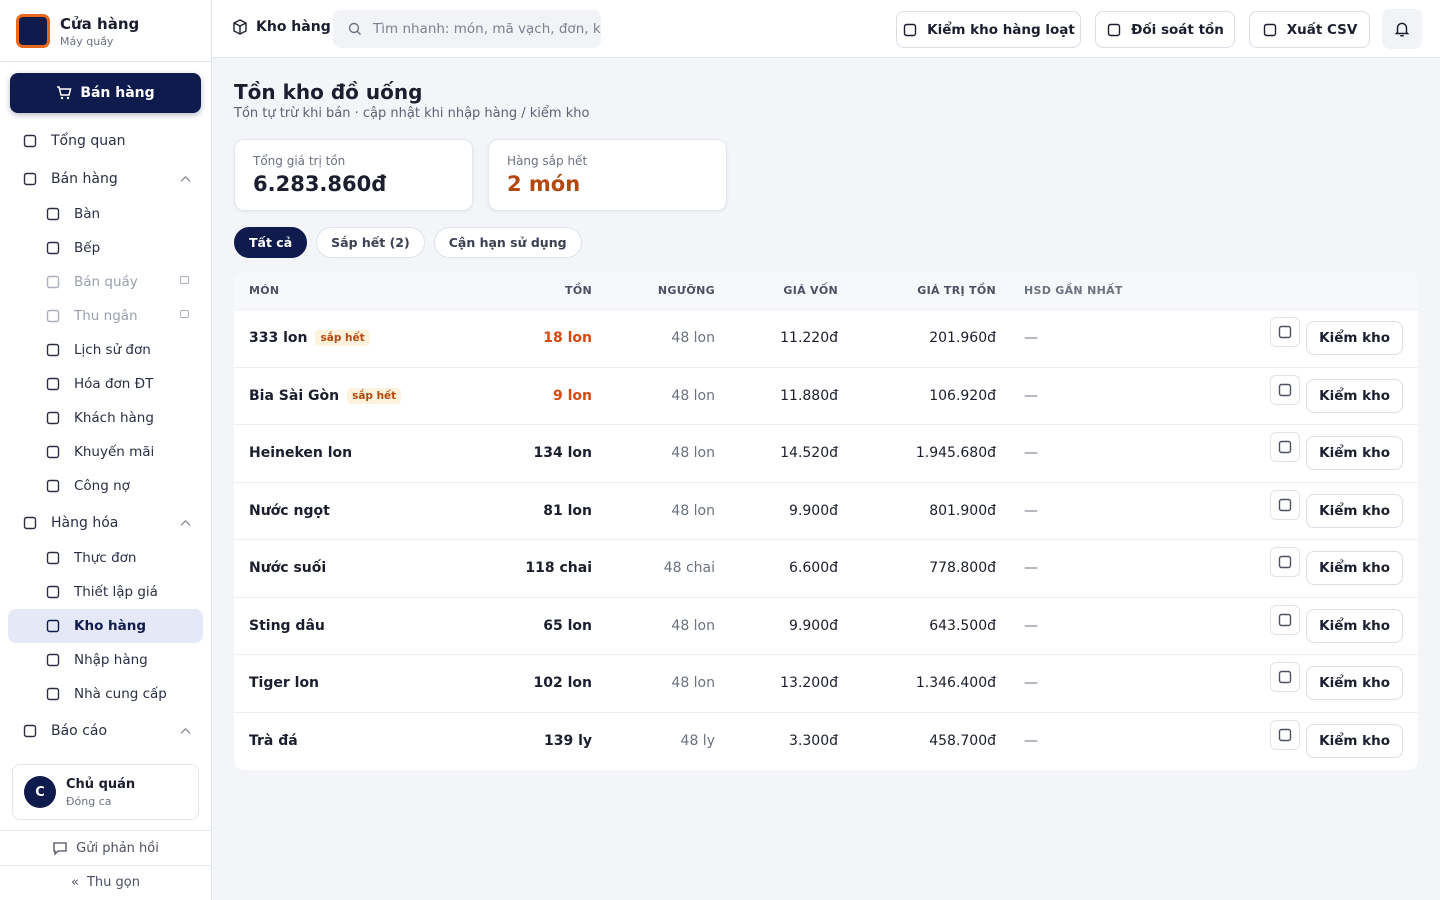  I want to click on item-name: Nước ngọt, so click(289, 510).